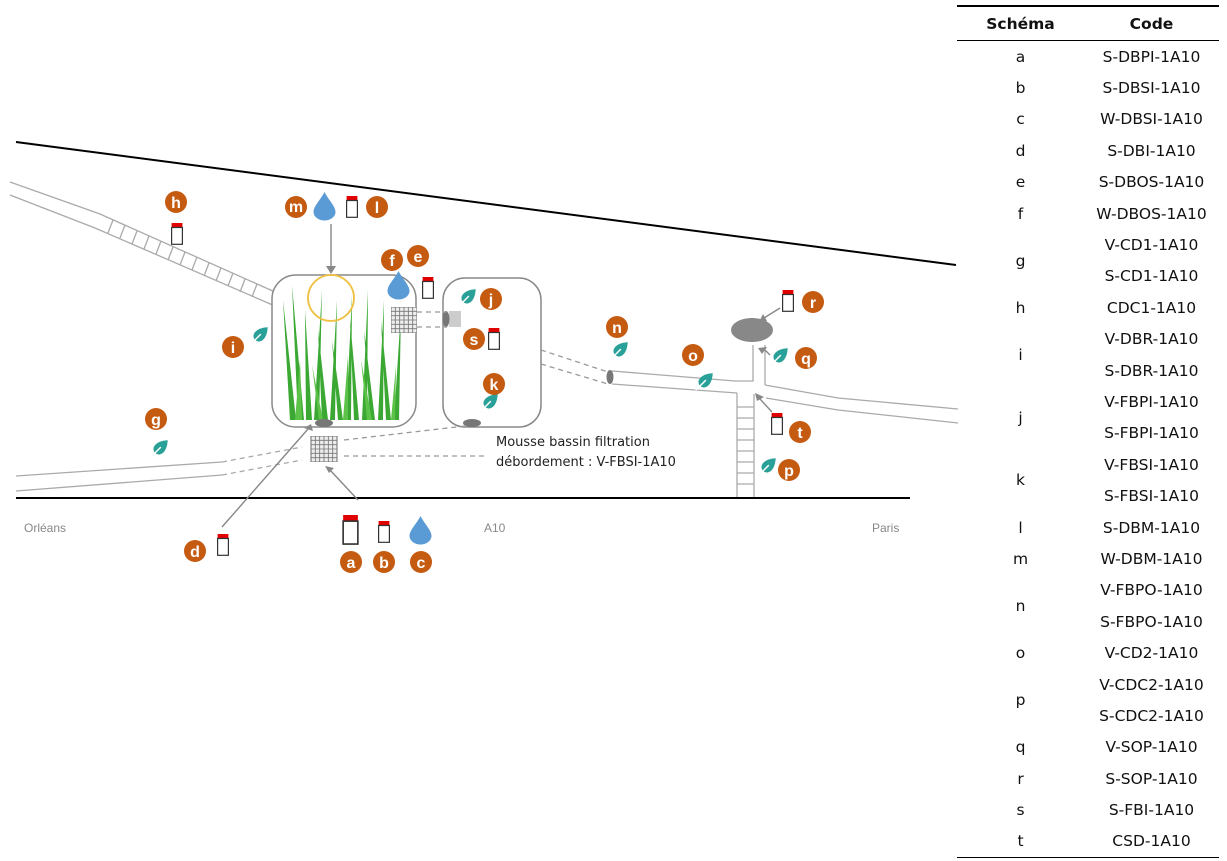  What do you see at coordinates (777, 424) in the screenshot?
I see `vial-icon-t` at bounding box center [777, 424].